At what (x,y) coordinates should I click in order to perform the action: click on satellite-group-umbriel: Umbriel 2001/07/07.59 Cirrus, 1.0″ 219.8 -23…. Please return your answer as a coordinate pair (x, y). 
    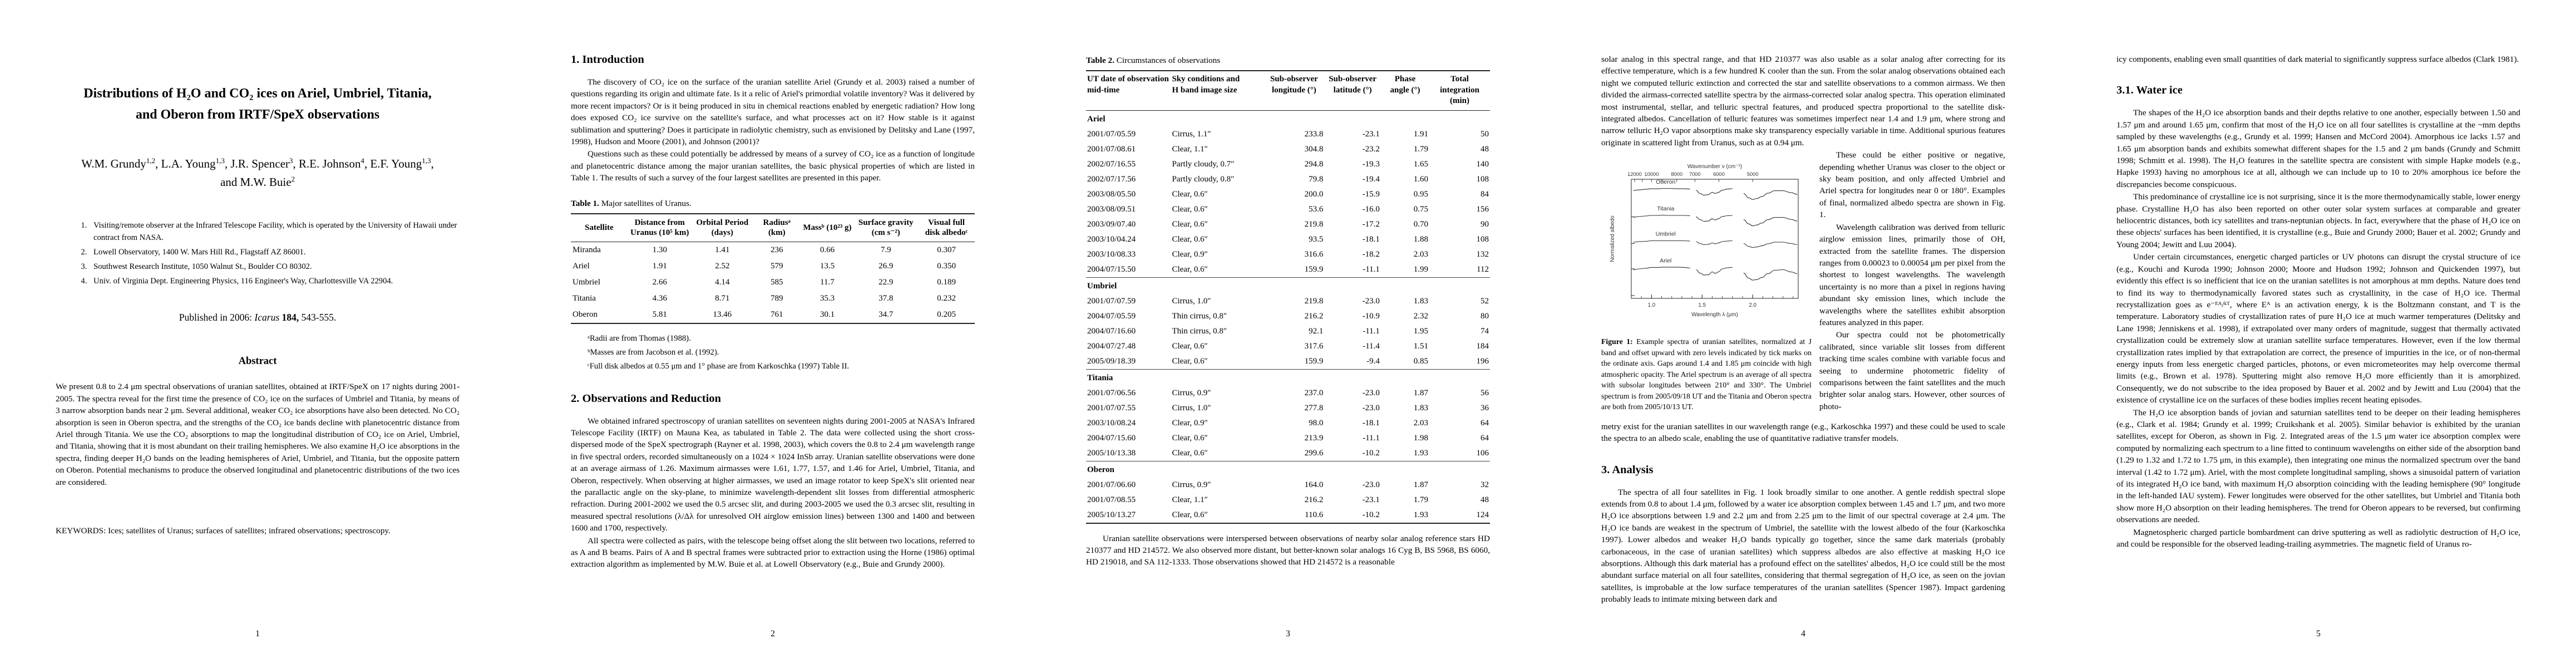
    Looking at the image, I should click on (1288, 323).